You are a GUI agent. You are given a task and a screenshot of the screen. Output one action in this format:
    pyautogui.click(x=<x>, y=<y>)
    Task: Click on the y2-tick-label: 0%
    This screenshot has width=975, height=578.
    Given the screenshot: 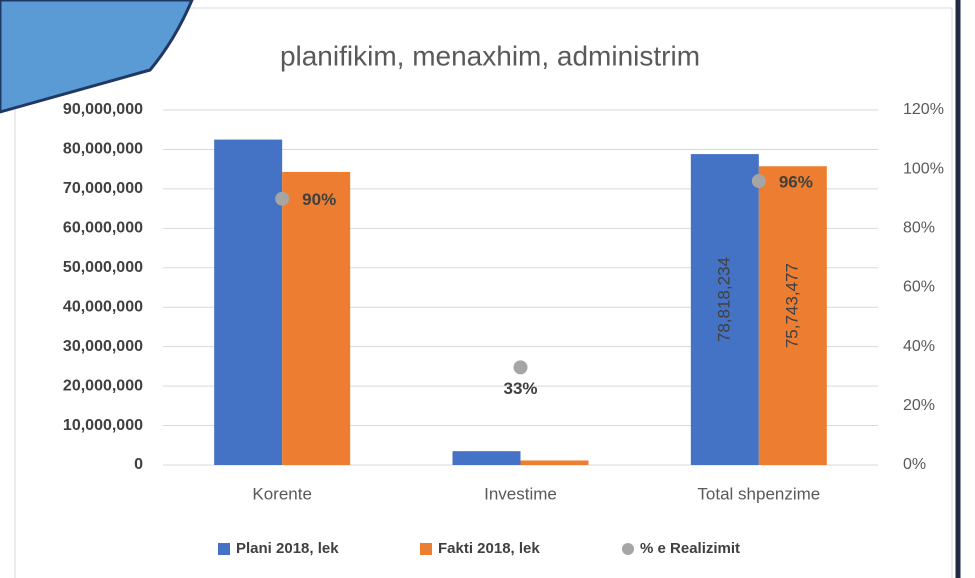 What is the action you would take?
    pyautogui.click(x=914, y=464)
    